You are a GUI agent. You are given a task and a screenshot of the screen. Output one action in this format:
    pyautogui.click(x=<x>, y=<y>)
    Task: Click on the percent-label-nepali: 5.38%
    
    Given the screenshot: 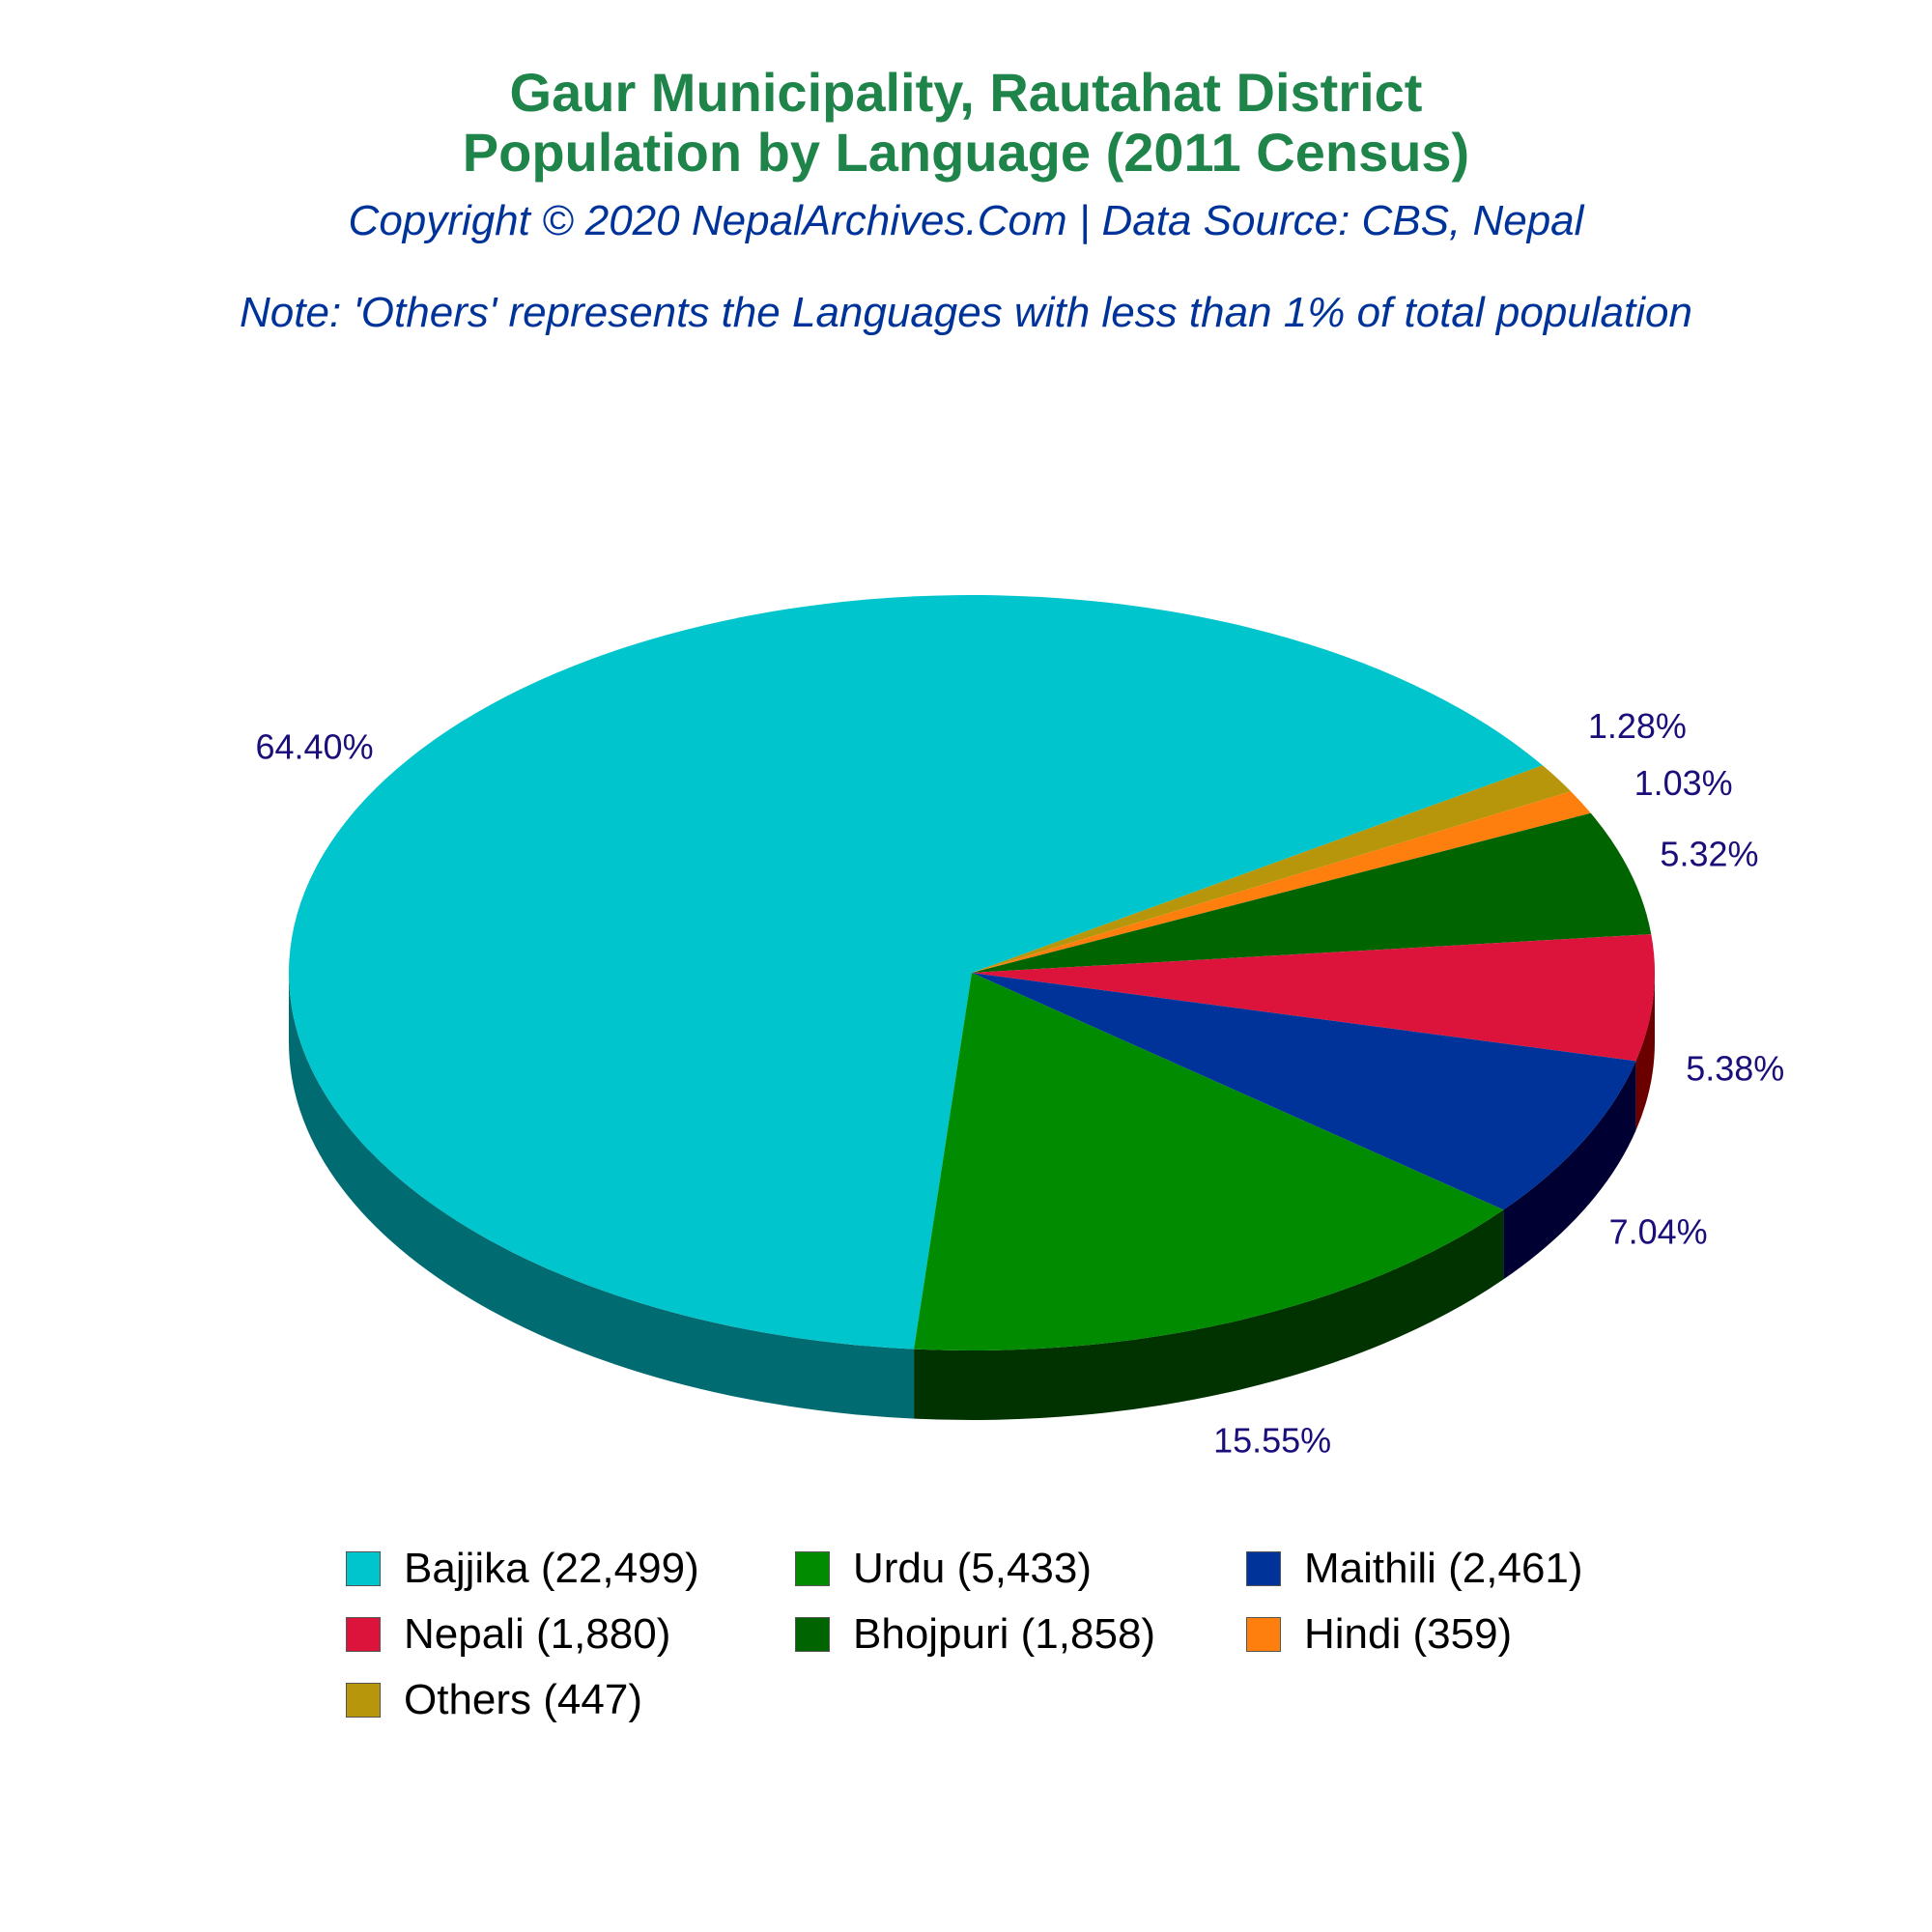 What is the action you would take?
    pyautogui.click(x=1735, y=1069)
    